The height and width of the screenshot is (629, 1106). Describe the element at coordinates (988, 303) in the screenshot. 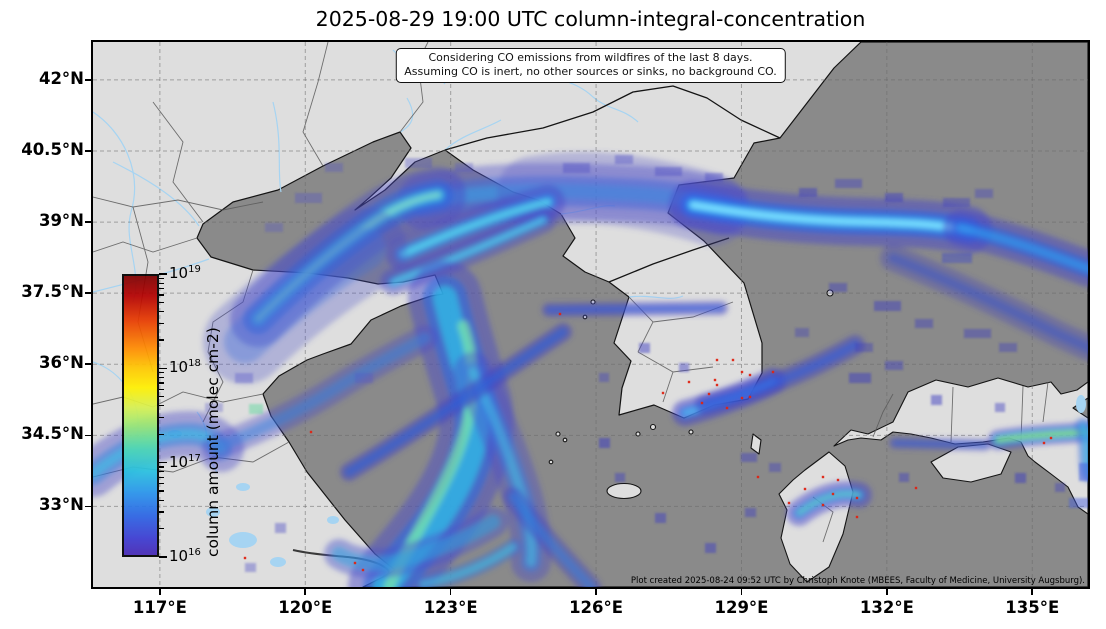

I see `plume-japan-sea-lower-tail` at that location.